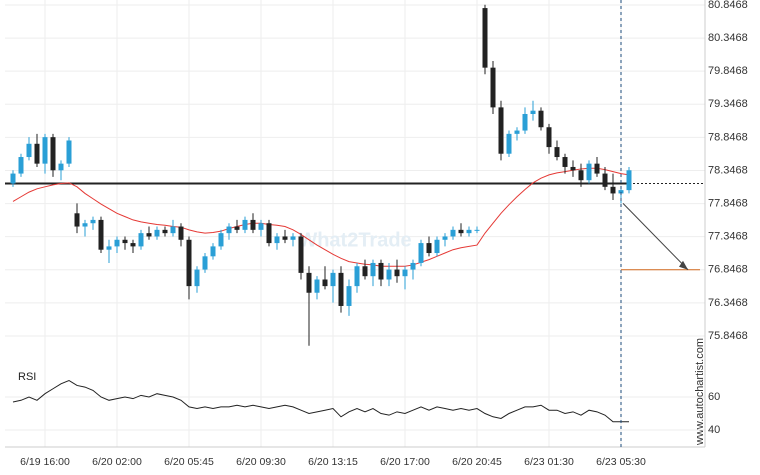 The width and height of the screenshot is (760, 475). I want to click on x-tick-label: 6/20 02:00, so click(117, 462).